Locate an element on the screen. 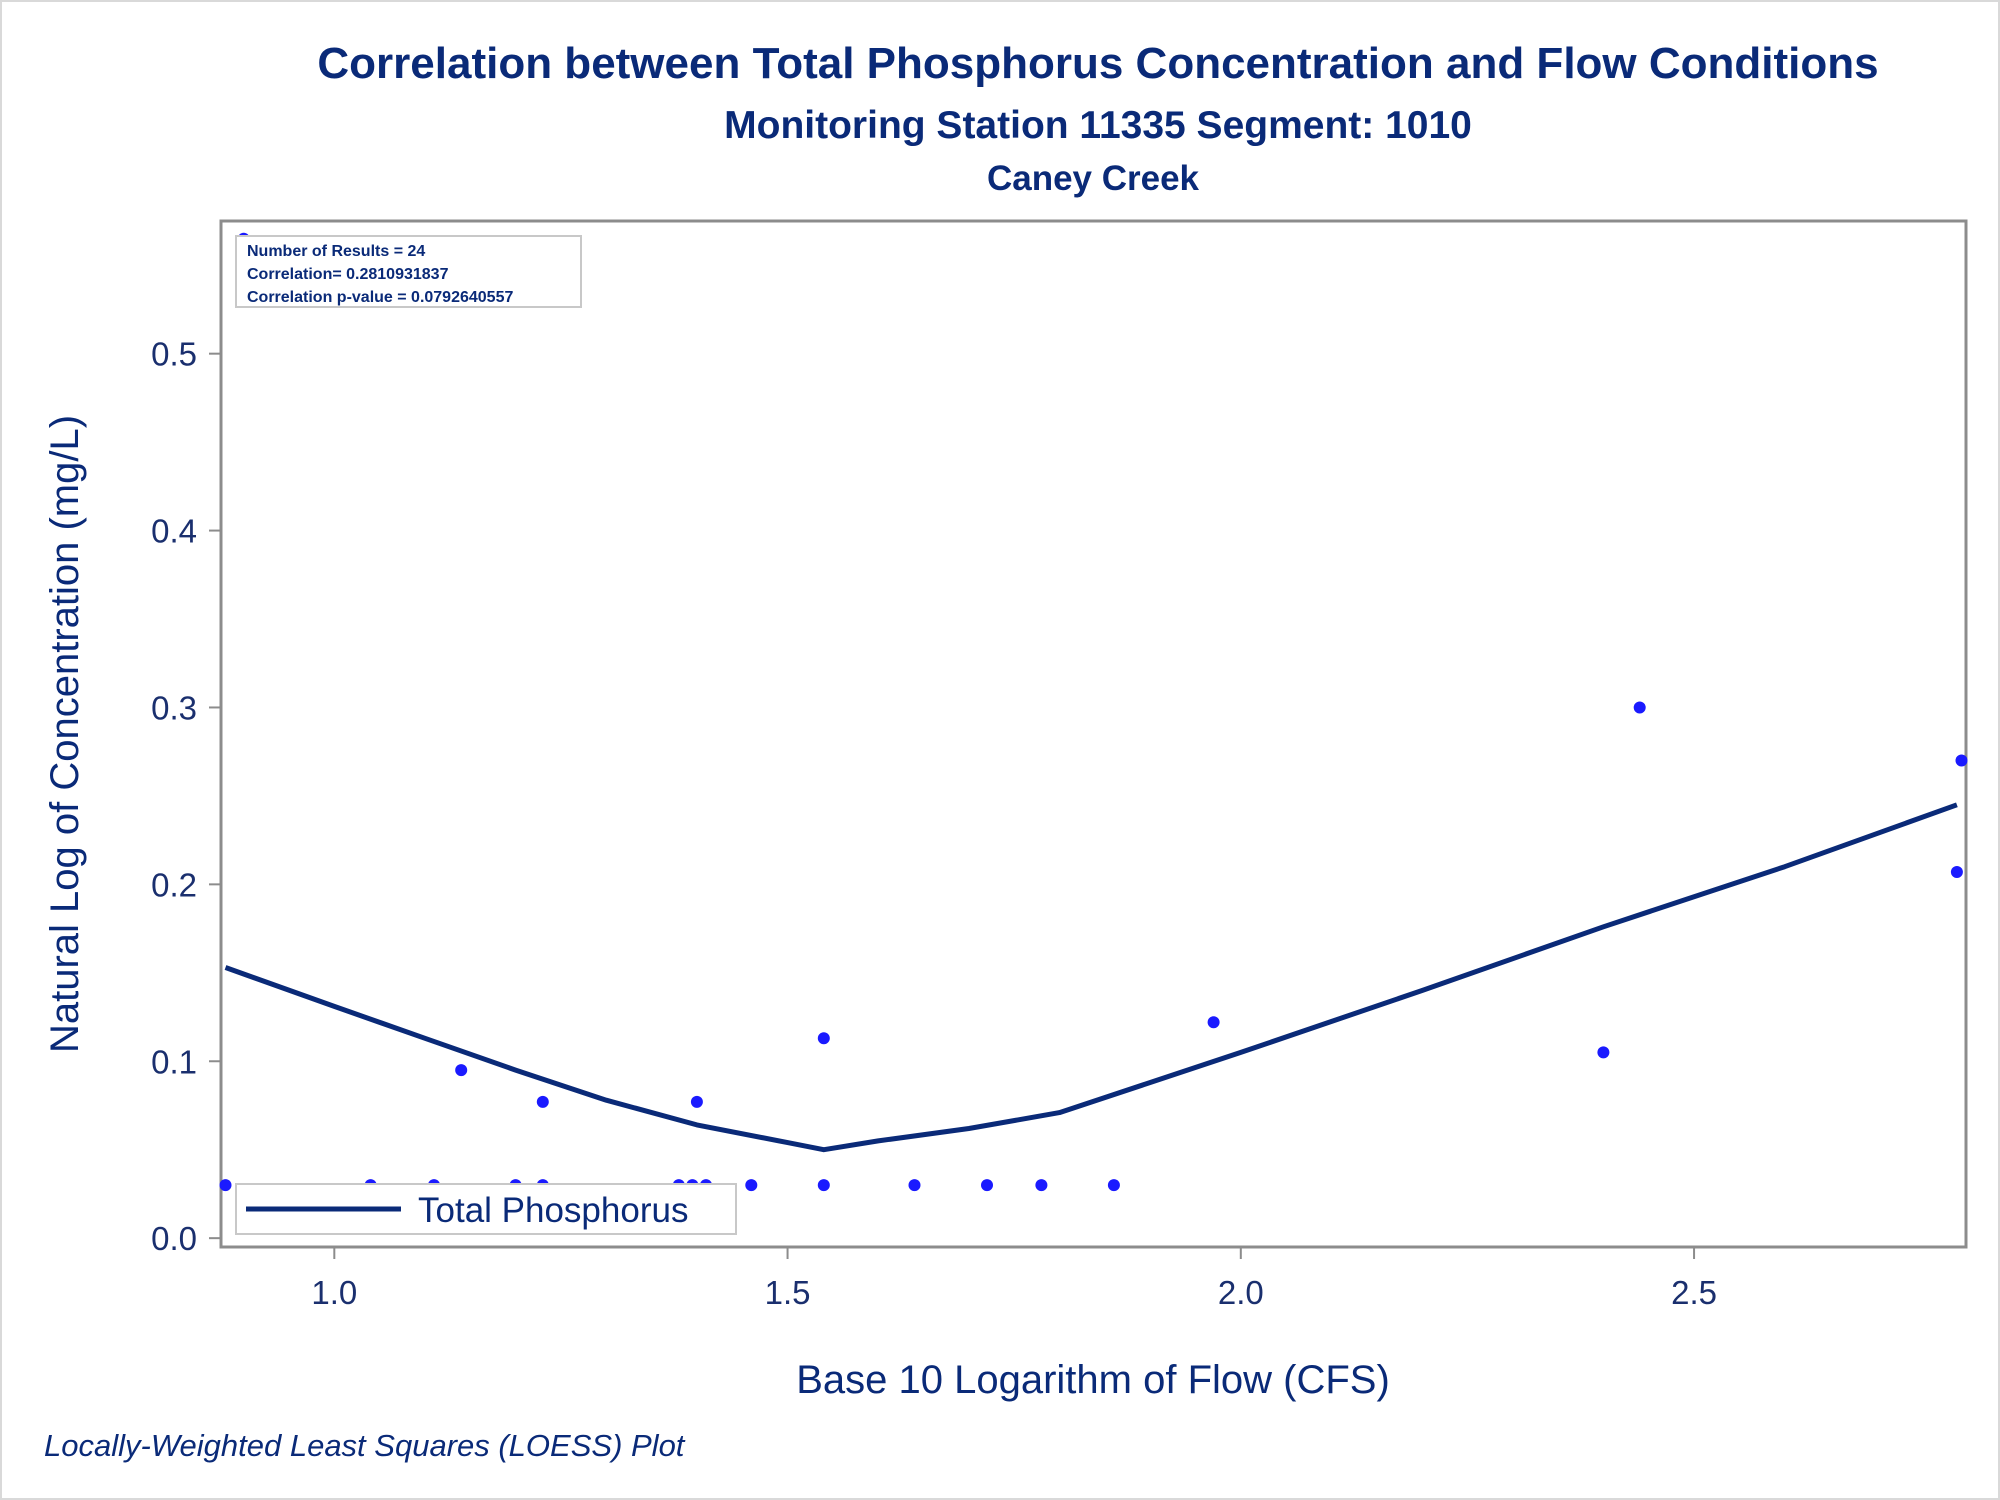  x-tick-label: 1.0 is located at coordinates (334, 1292).